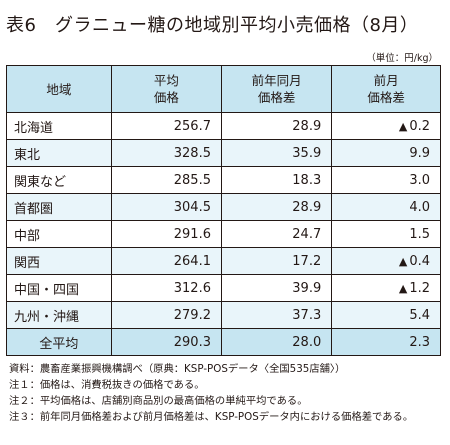 The width and height of the screenshot is (450, 445). I want to click on header-yoy-diff: 前年同月 価格差, so click(276, 89).